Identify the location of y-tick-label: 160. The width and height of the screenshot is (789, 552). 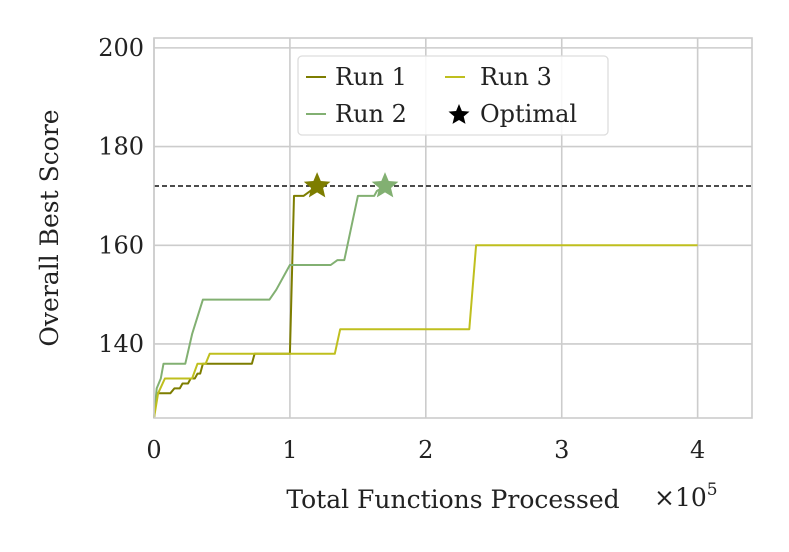
(121, 245).